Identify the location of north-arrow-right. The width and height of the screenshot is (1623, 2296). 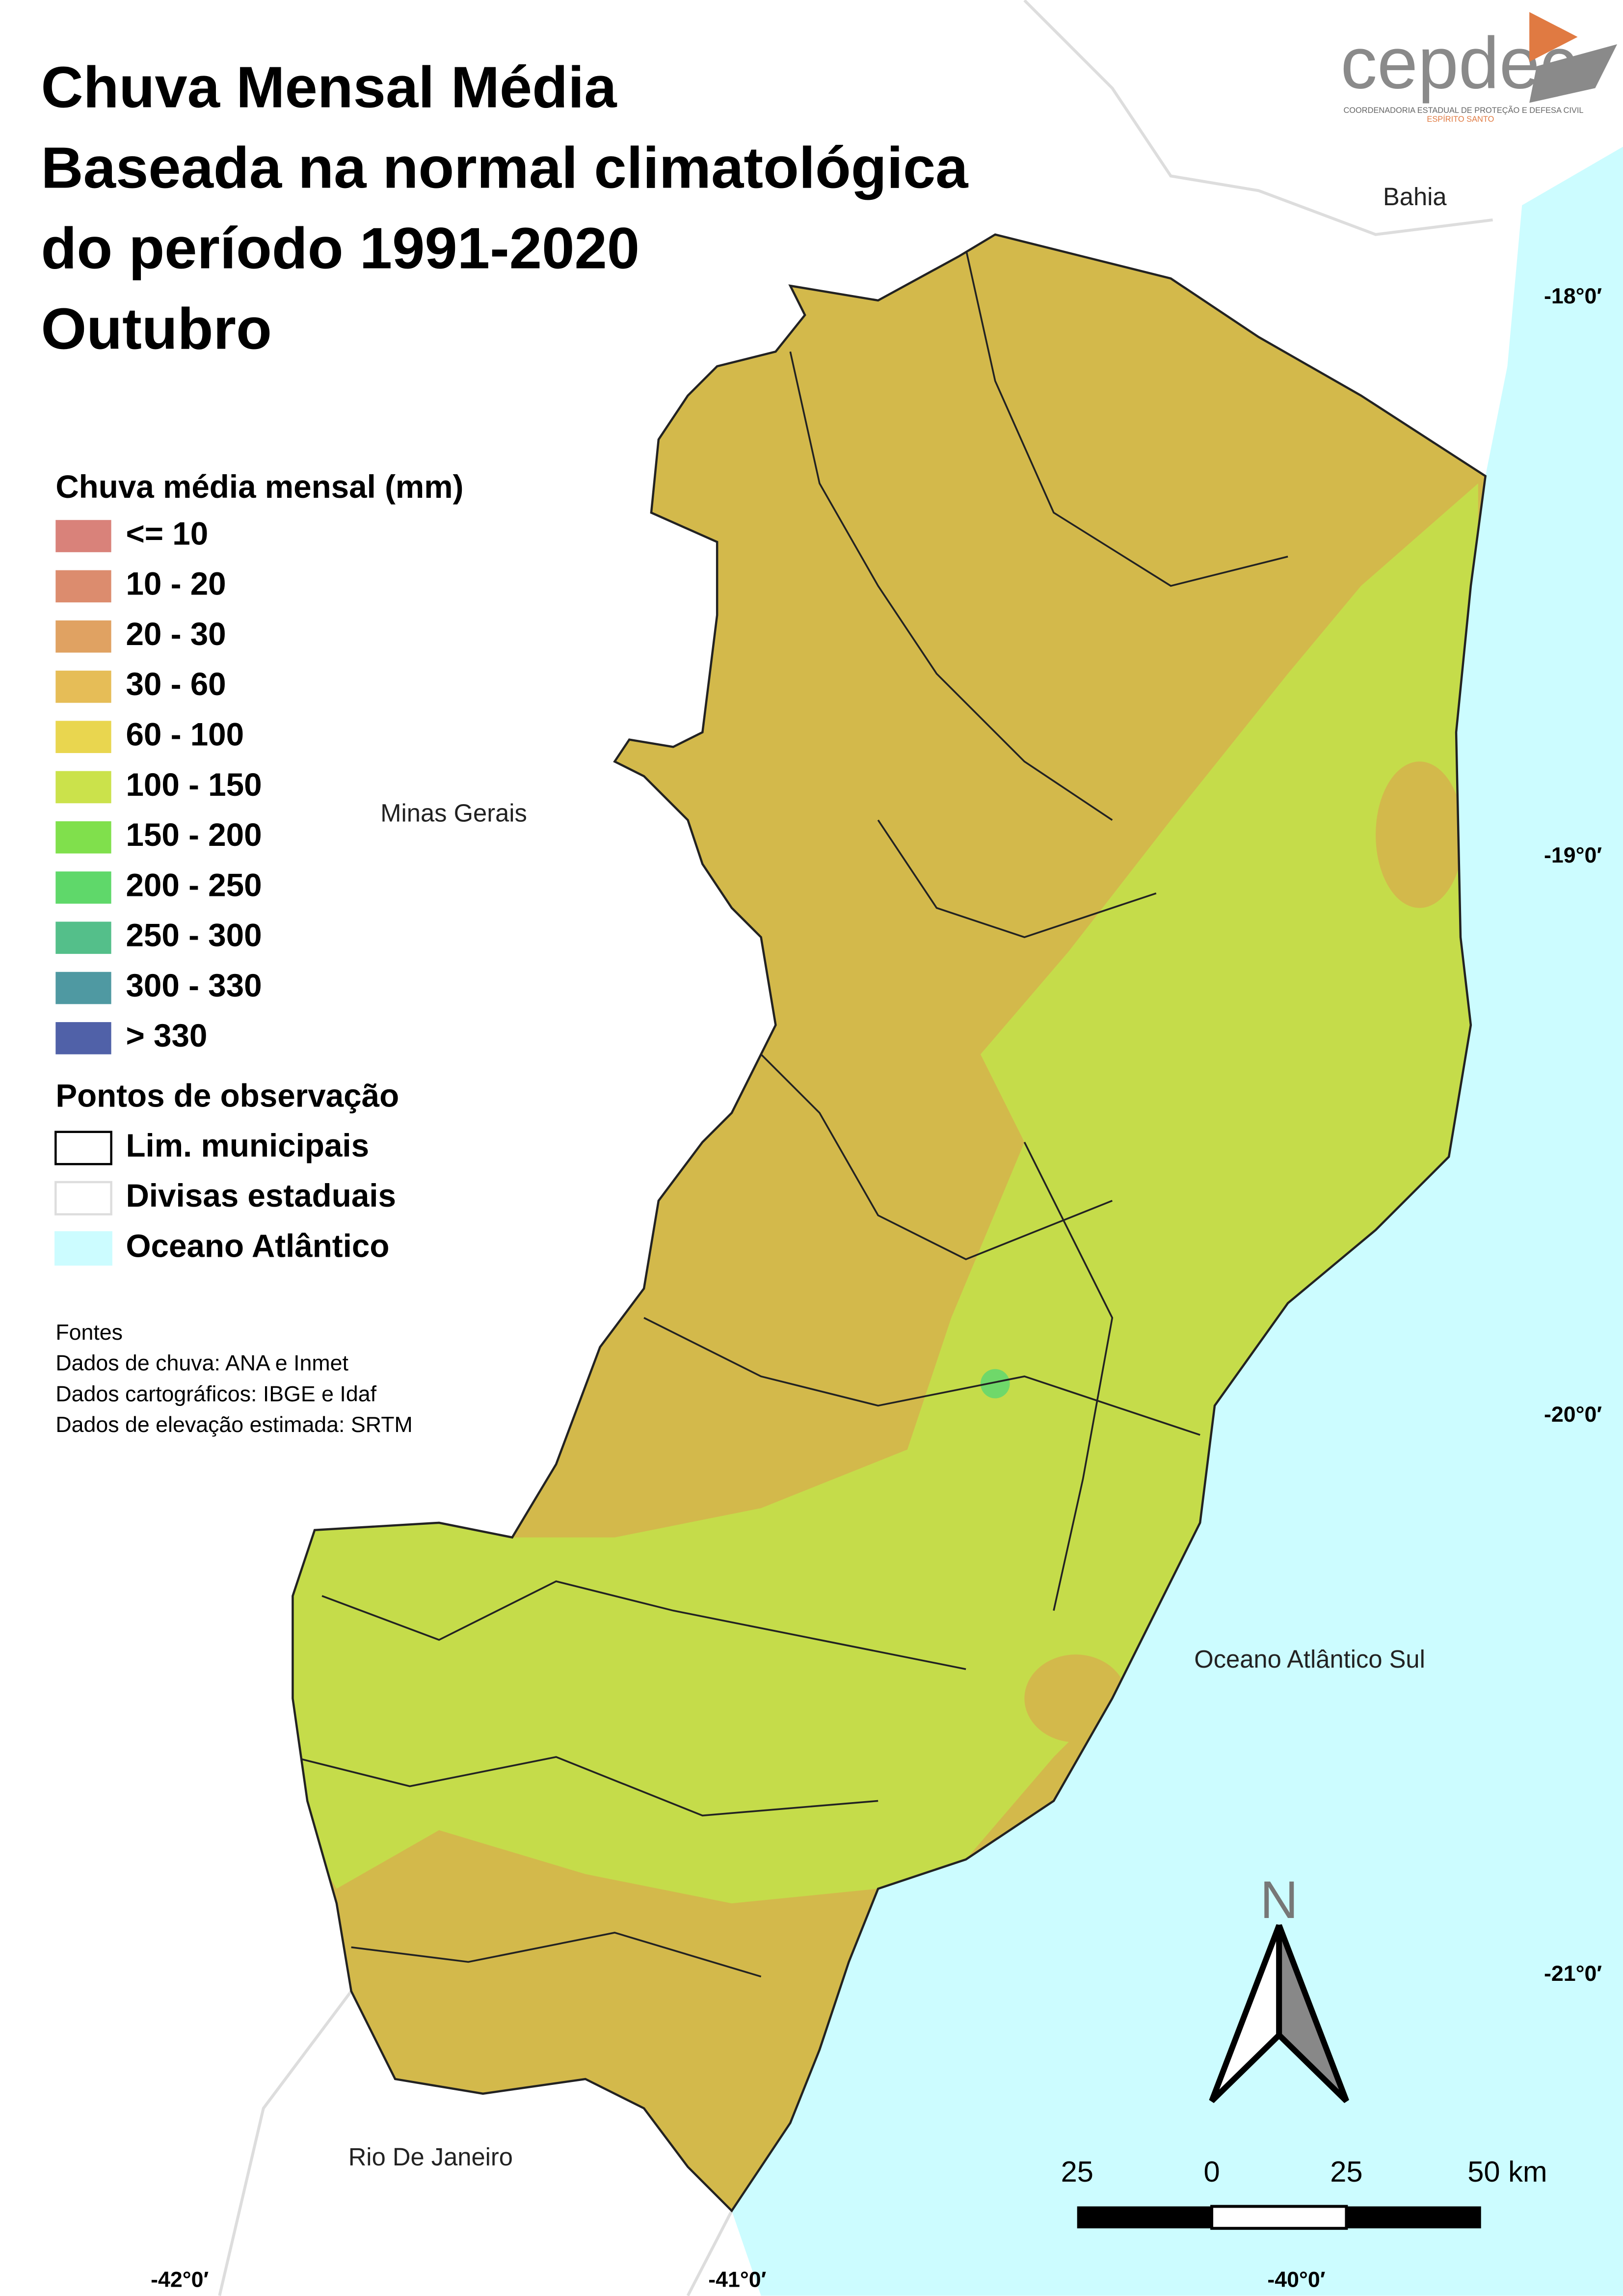
(1312, 2014).